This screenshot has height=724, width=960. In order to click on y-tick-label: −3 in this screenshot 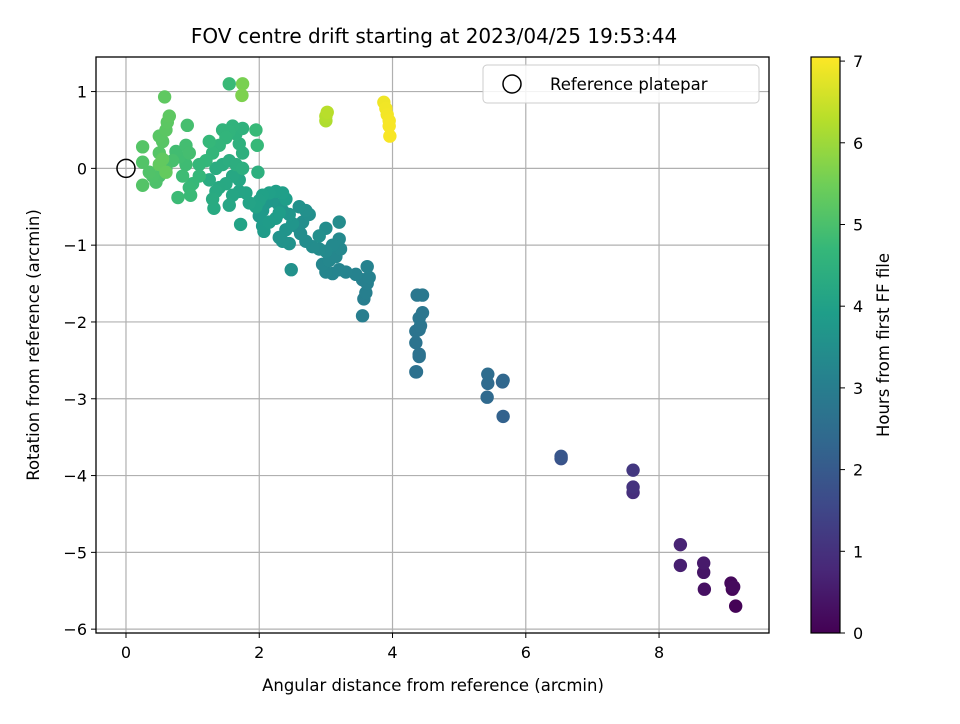, I will do `click(75, 399)`.